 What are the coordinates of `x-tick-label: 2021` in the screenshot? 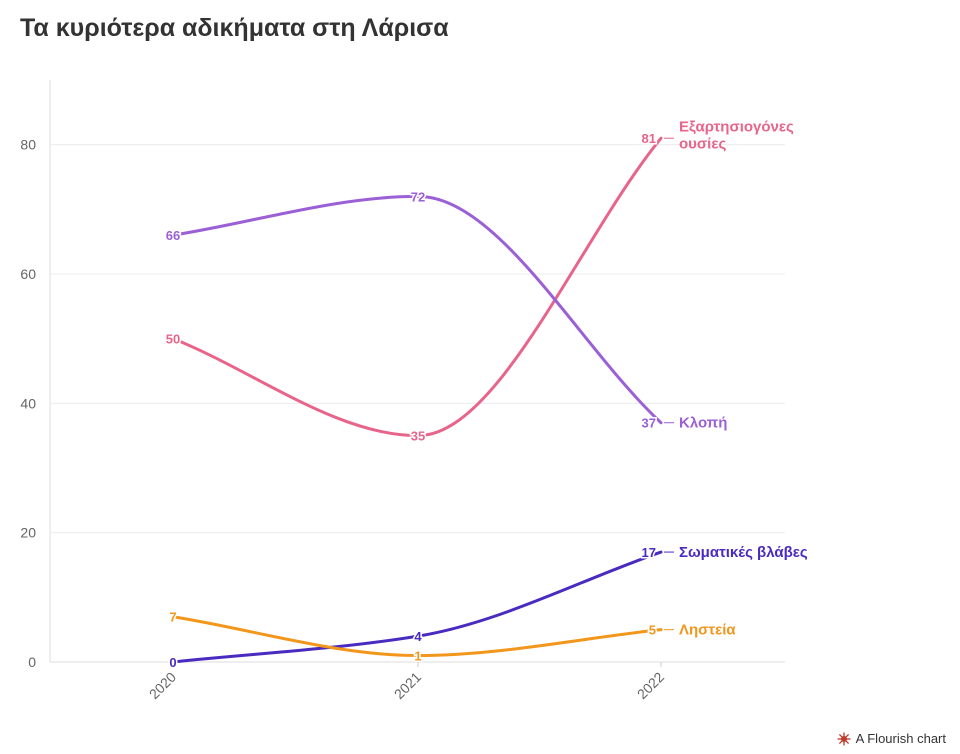 It's located at (407, 685).